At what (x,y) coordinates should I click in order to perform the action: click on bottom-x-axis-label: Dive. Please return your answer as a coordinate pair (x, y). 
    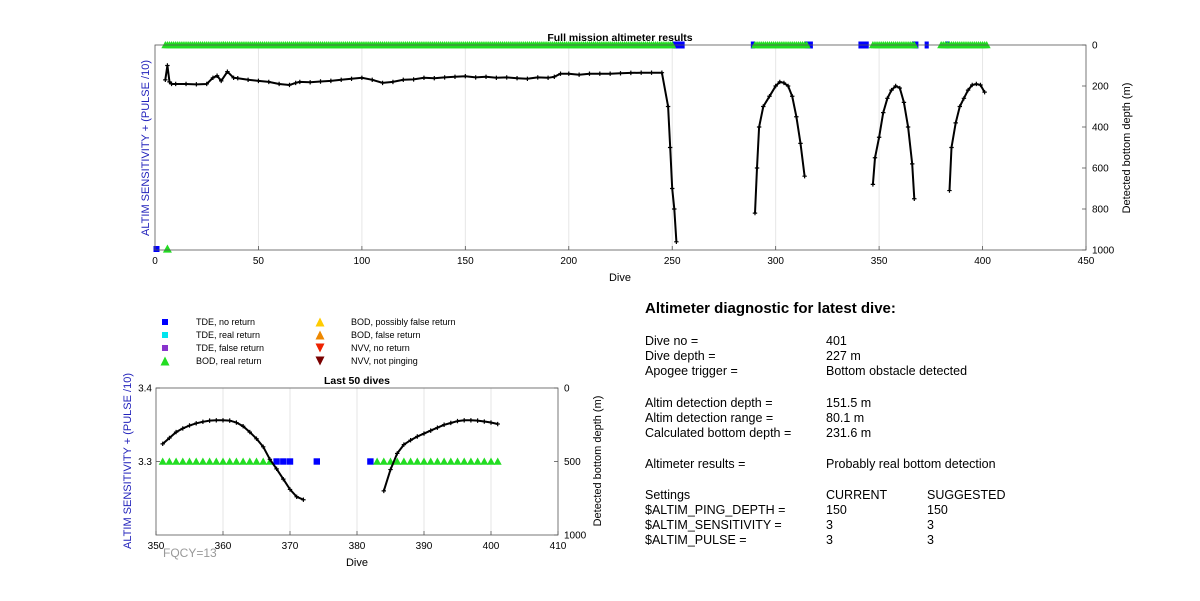
    Looking at the image, I should click on (357, 563).